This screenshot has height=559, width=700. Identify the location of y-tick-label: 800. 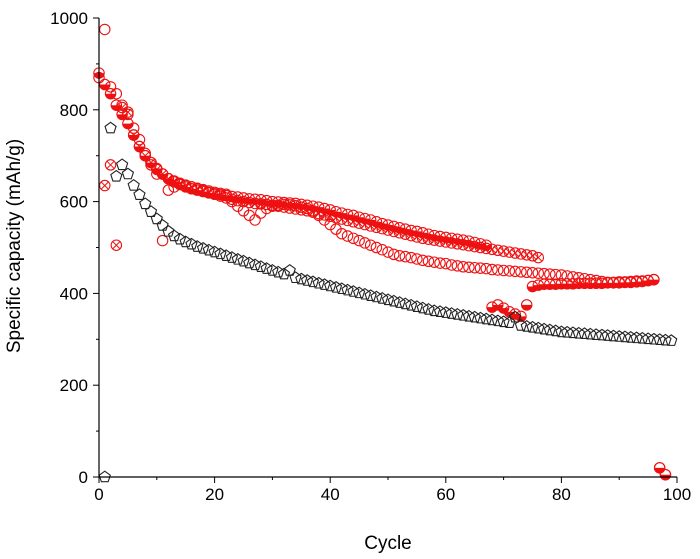
(74, 110).